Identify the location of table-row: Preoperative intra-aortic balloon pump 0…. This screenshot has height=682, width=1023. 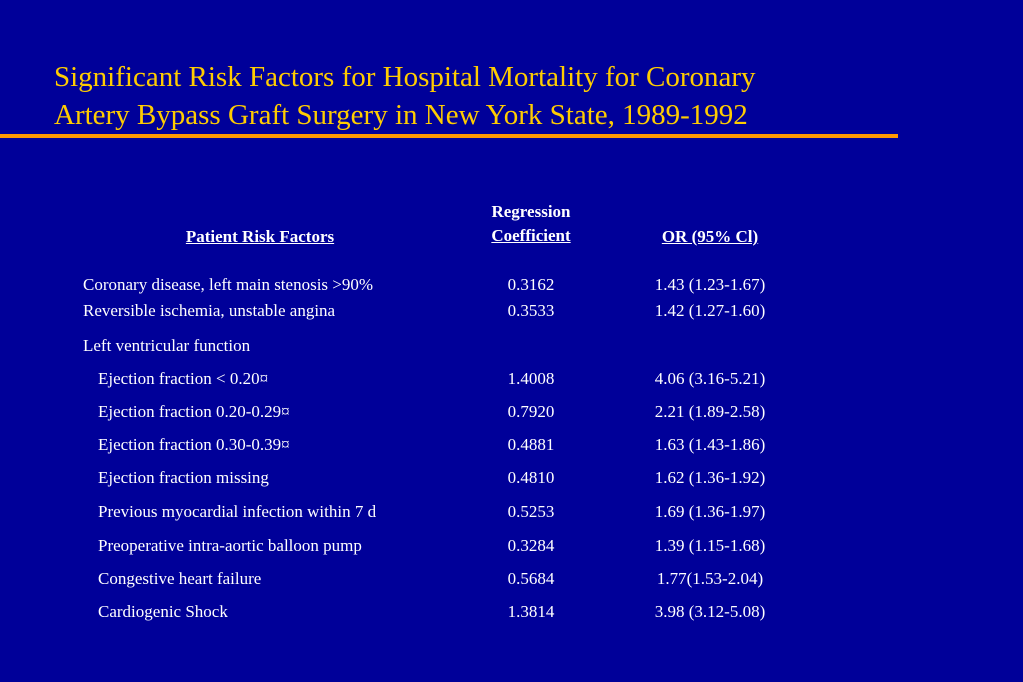
(511, 546).